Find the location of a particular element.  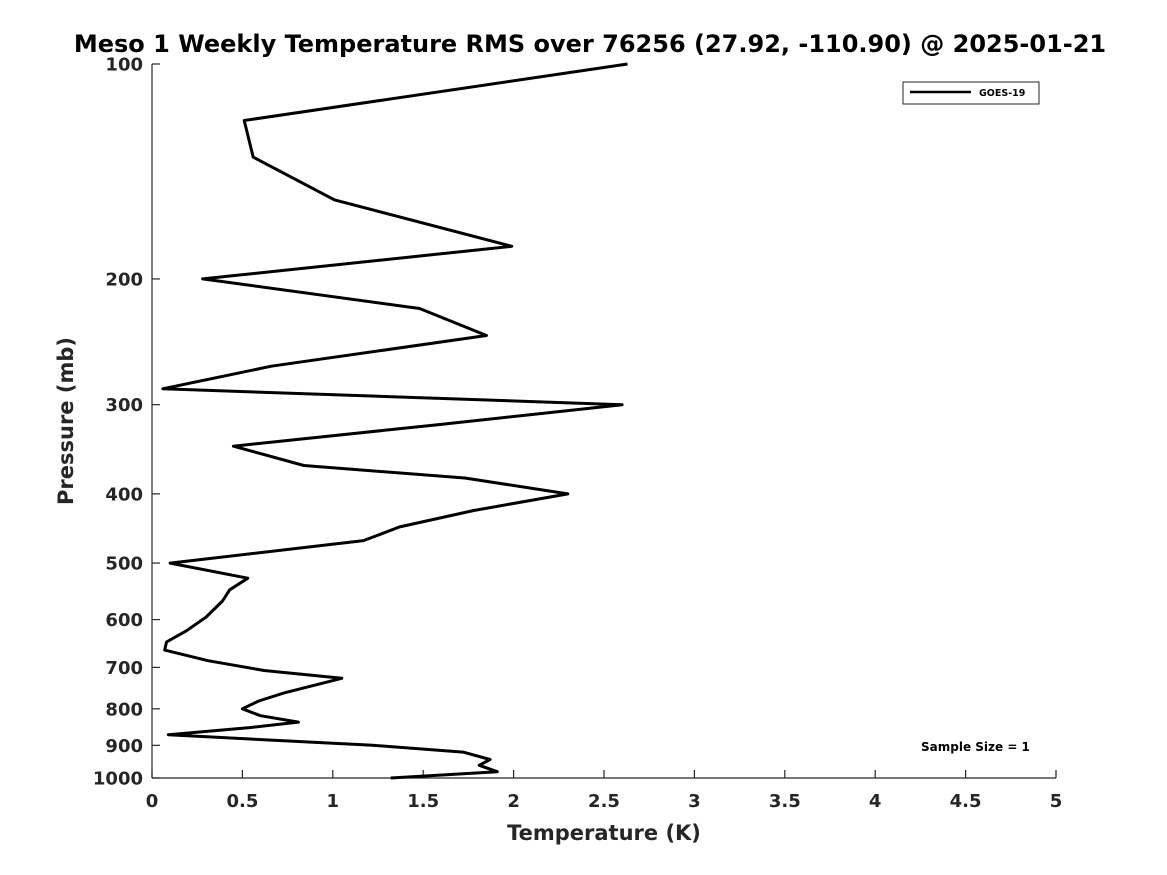

y-tick-label: 500 is located at coordinates (124, 564).